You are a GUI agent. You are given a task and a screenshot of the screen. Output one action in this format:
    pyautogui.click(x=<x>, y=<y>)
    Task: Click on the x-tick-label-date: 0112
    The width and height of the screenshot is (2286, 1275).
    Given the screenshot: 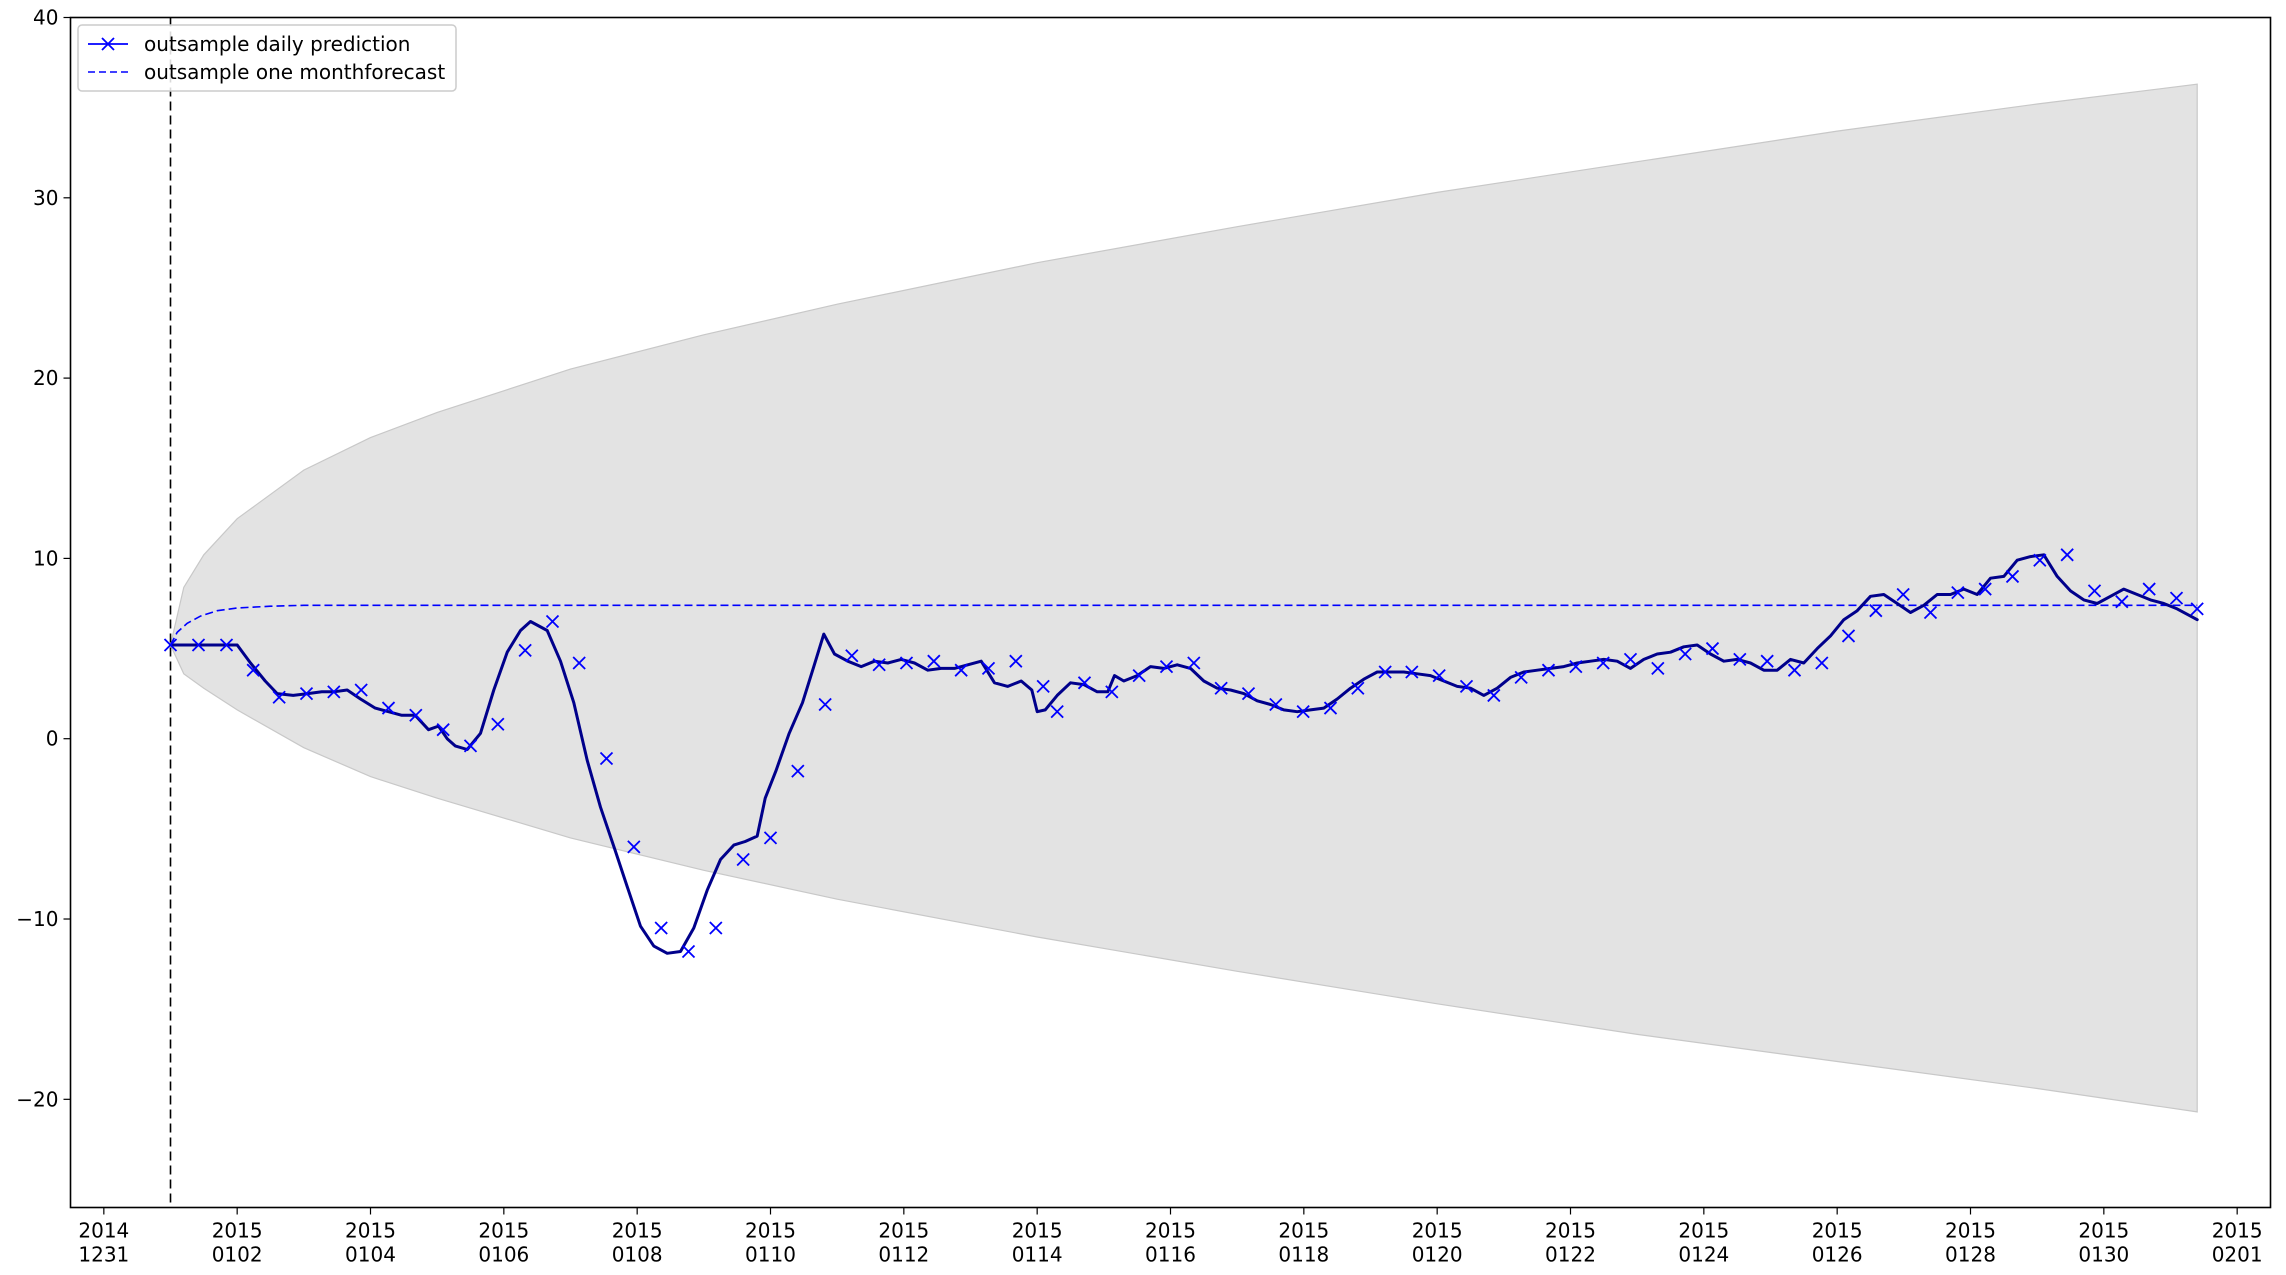 What is the action you would take?
    pyautogui.click(x=903, y=1255)
    